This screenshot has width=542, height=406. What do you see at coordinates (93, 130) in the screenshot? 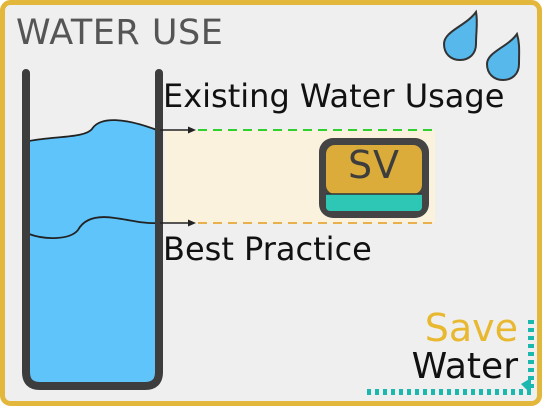
I see `existing-level` at bounding box center [93, 130].